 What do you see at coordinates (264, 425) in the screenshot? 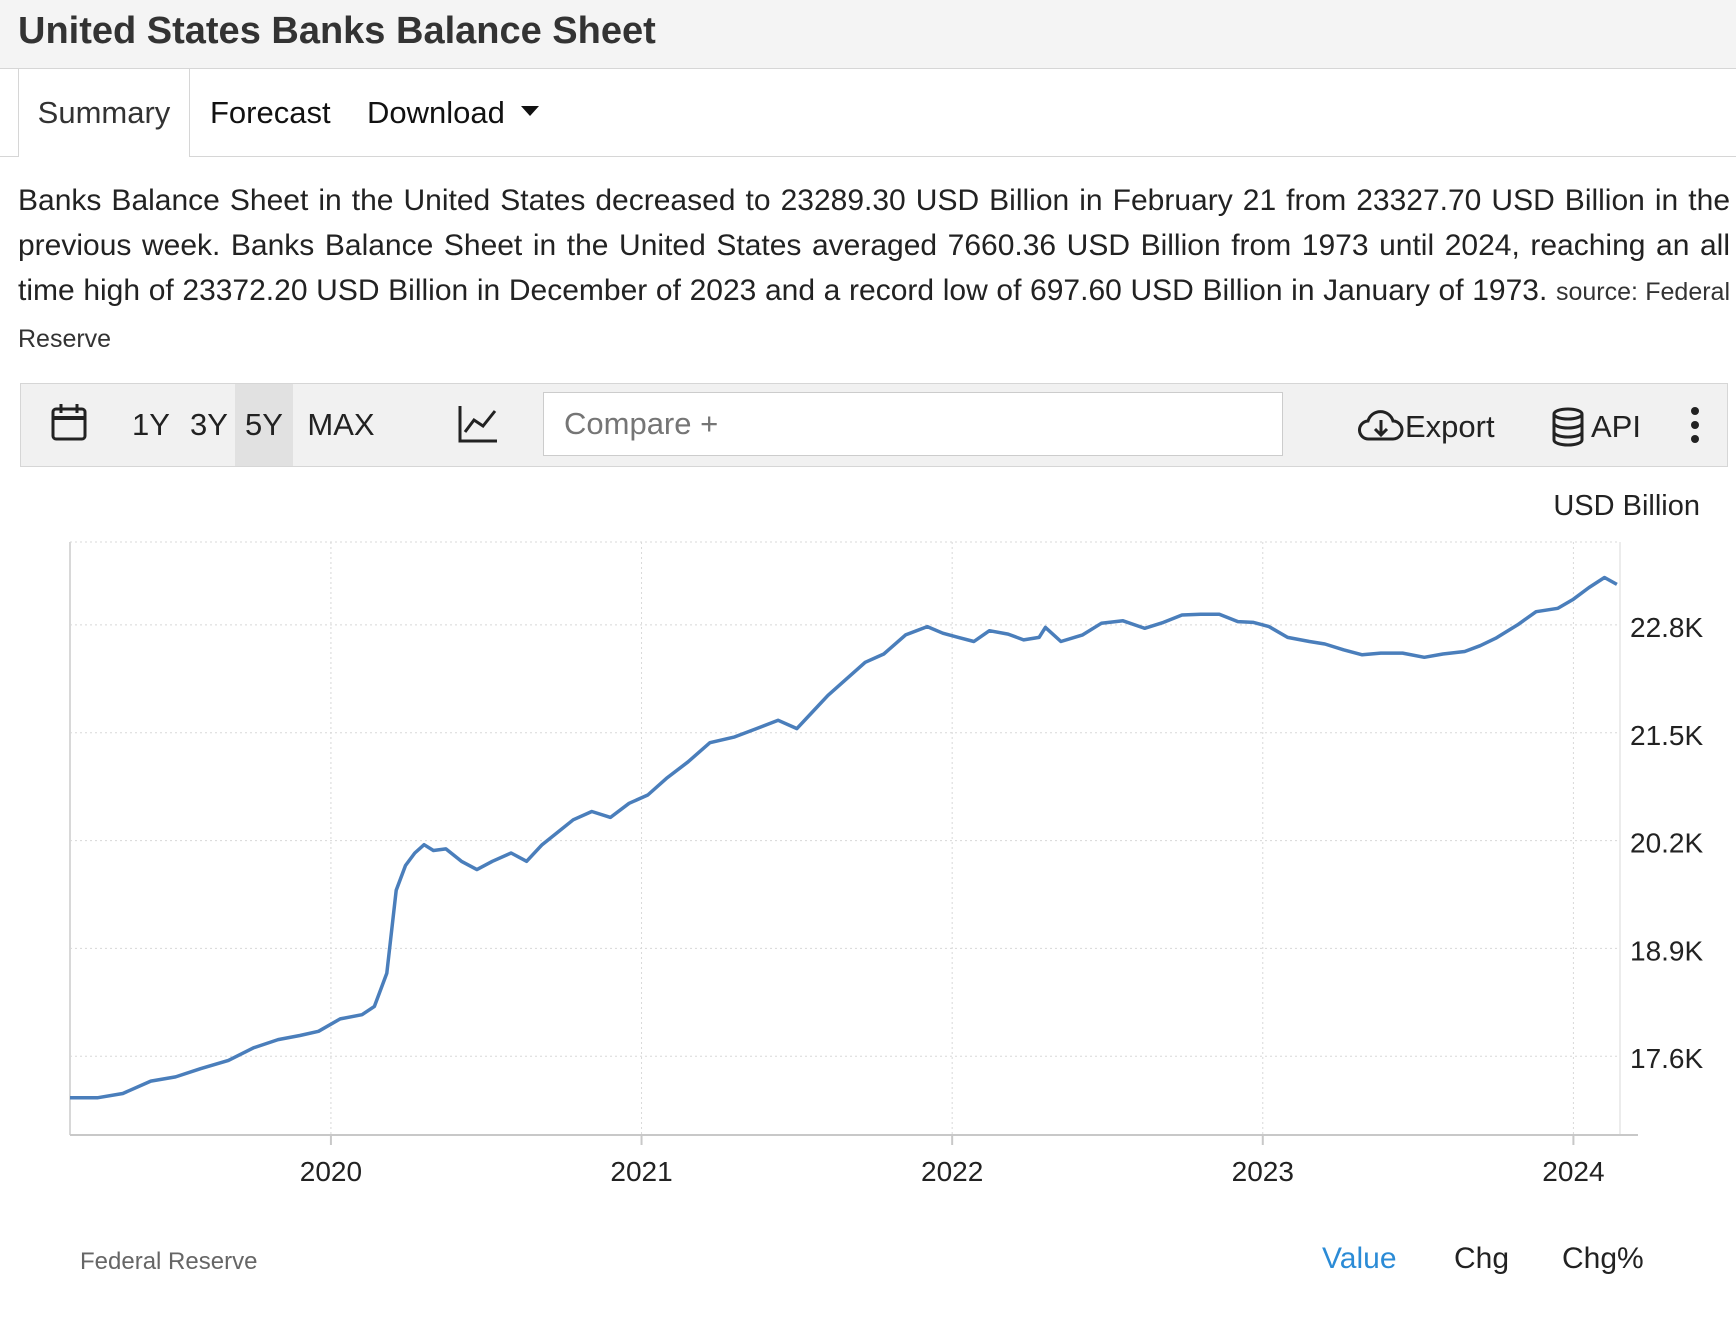
I see `range-5y: 5Y` at bounding box center [264, 425].